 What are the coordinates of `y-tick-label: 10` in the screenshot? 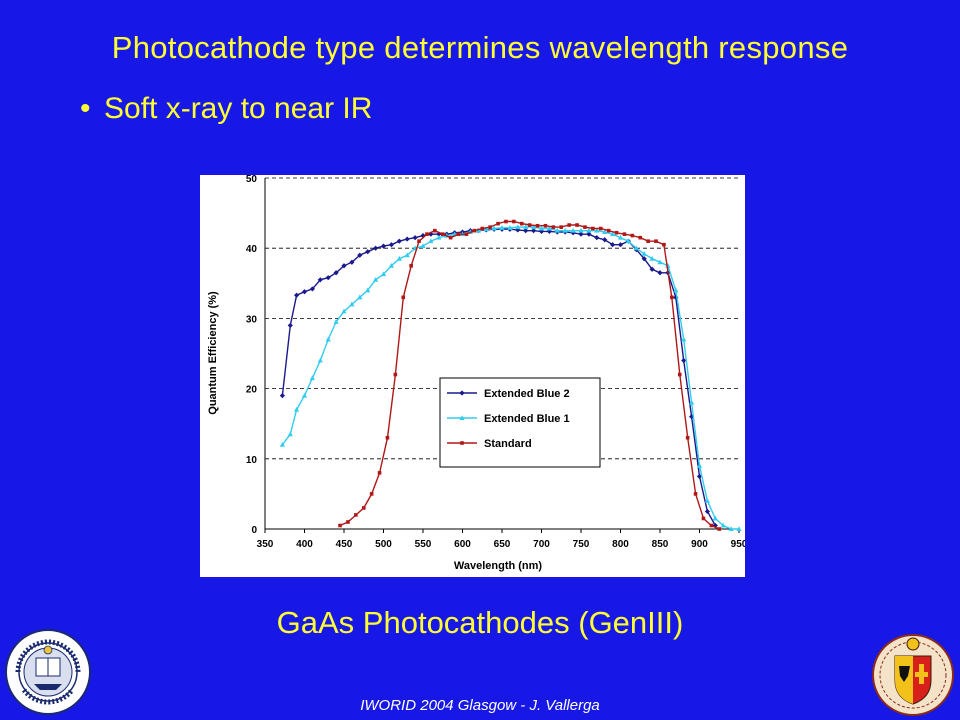 It's located at (252, 460).